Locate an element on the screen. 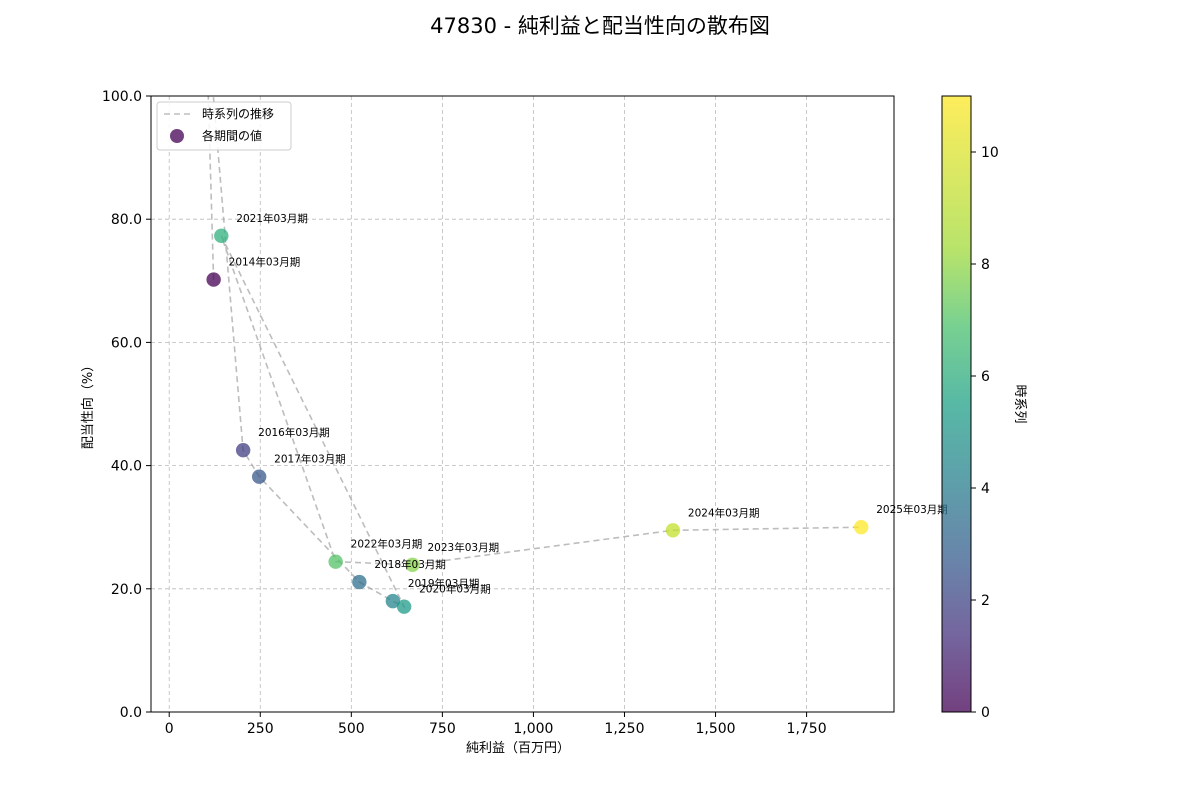 This screenshot has height=800, width=1200. point-label: 2023年03月期 is located at coordinates (464, 547).